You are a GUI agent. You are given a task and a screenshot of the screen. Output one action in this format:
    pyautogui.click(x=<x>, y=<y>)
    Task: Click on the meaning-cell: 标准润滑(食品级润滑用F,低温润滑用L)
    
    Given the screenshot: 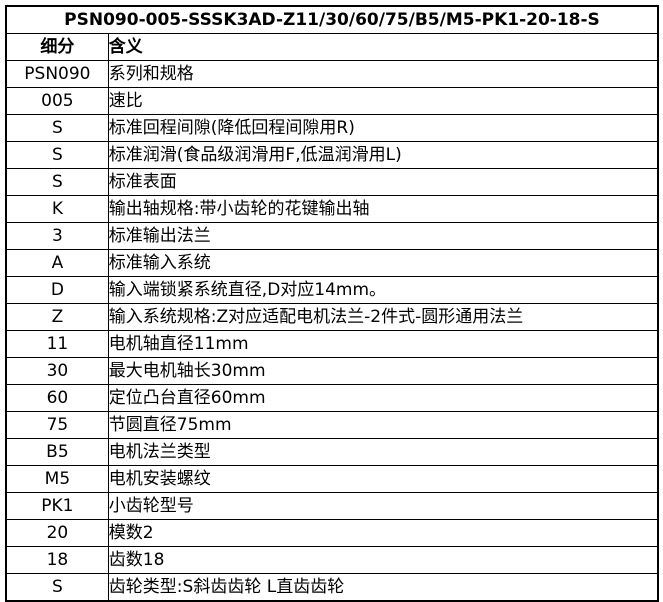 What is the action you would take?
    pyautogui.click(x=383, y=155)
    